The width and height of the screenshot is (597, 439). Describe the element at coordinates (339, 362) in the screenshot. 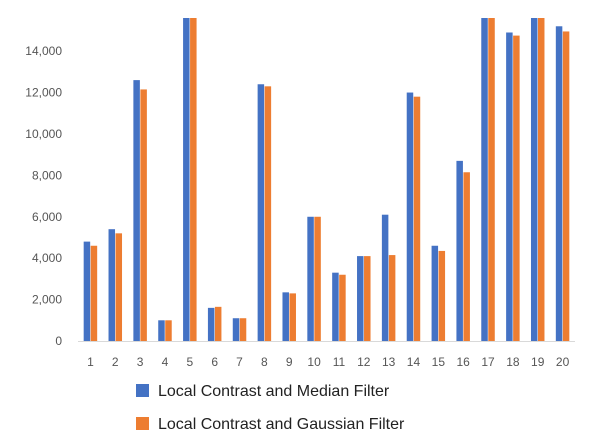

I see `x-tick-label: 11` at that location.